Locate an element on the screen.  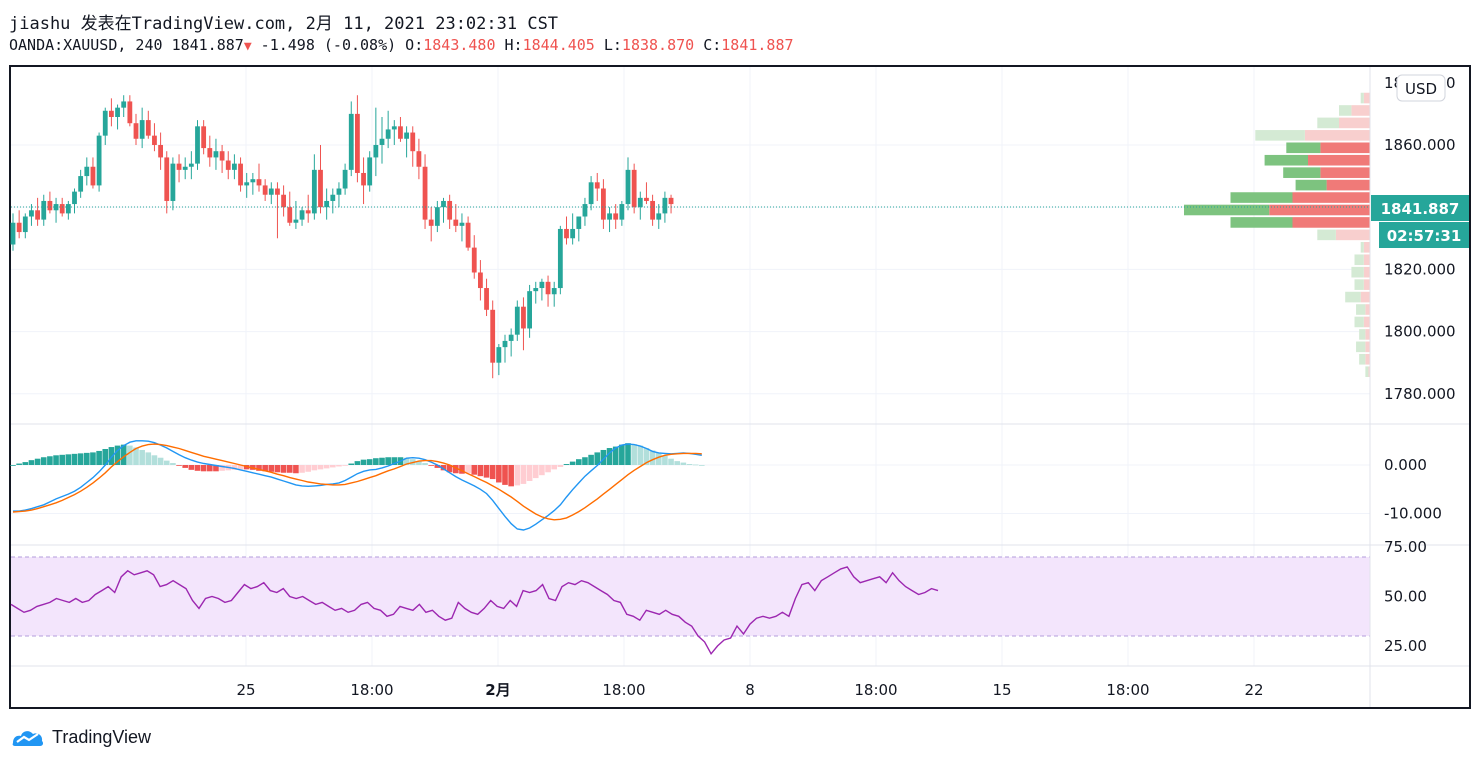
brand-footer: TradingView is located at coordinates (80, 737).